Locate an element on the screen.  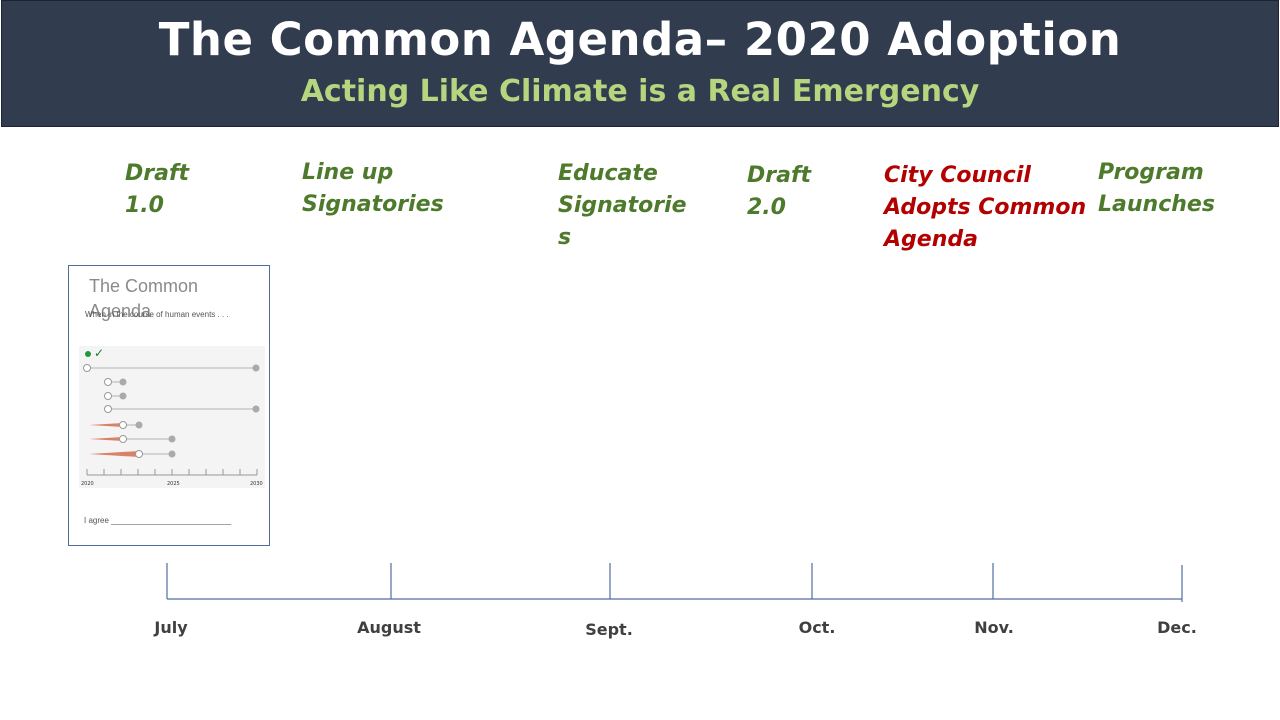
document-gantt-chart: ✓ is located at coordinates (172, 417).